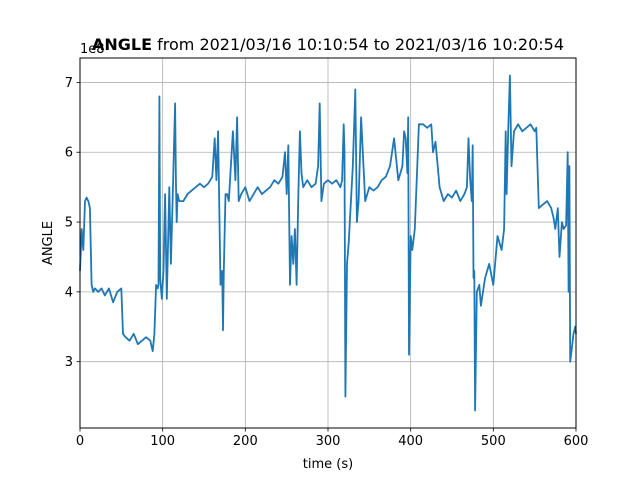 The width and height of the screenshot is (640, 480). I want to click on chart-title-bold: ANGLE, so click(122, 44).